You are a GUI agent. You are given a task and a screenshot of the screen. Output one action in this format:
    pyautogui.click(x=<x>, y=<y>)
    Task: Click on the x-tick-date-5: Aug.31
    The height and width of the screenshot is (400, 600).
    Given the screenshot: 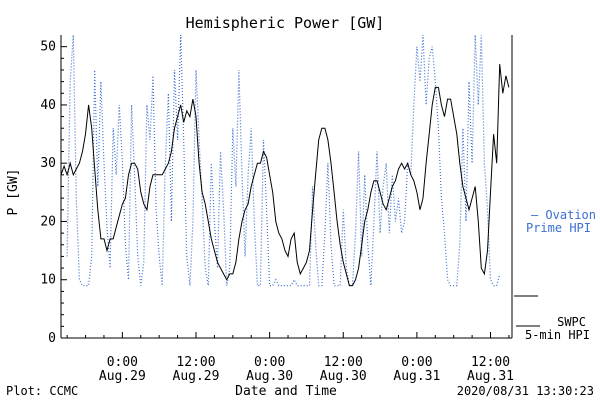 What is the action you would take?
    pyautogui.click(x=490, y=376)
    